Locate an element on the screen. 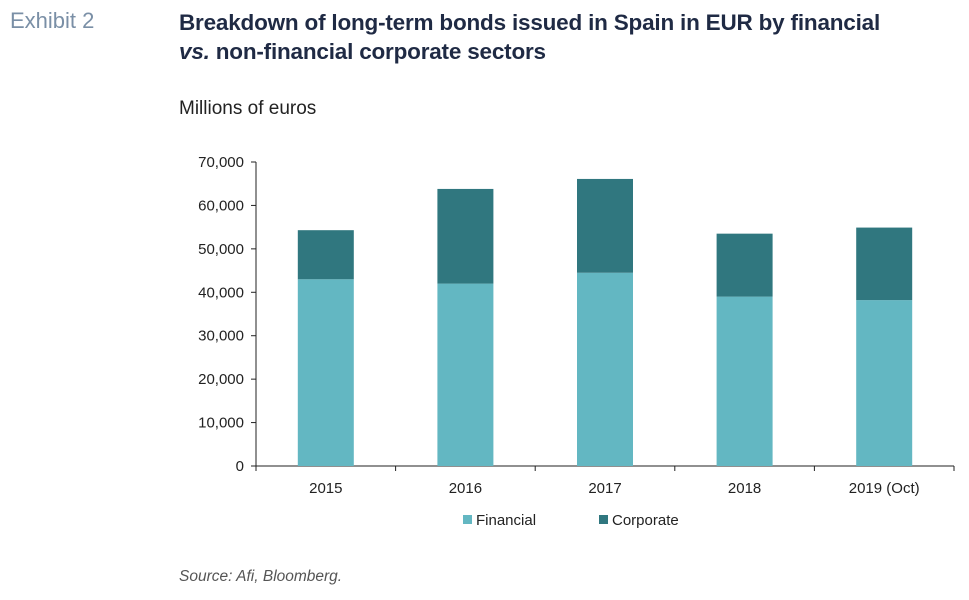 The width and height of the screenshot is (969, 600). title-line-2: vs. non-financial corporate sectors is located at coordinates (571, 51).